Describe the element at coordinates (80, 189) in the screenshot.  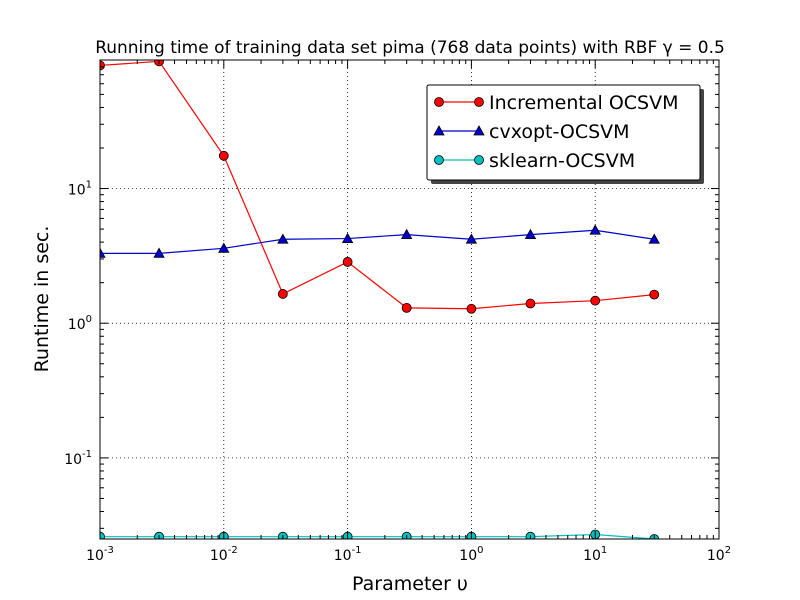
I see `y-tick-label: 10¹` at that location.